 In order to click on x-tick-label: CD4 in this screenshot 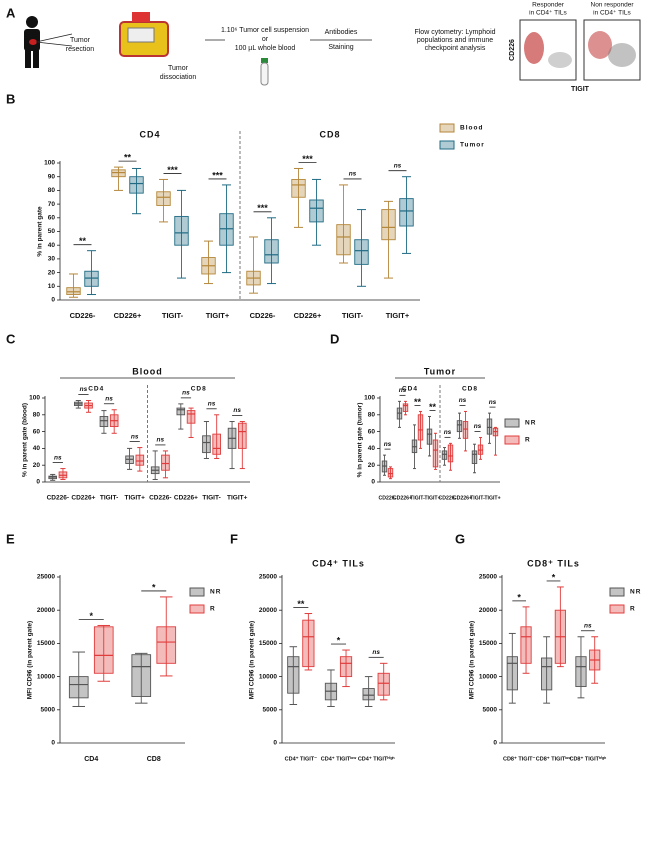, I will do `click(91, 759)`.